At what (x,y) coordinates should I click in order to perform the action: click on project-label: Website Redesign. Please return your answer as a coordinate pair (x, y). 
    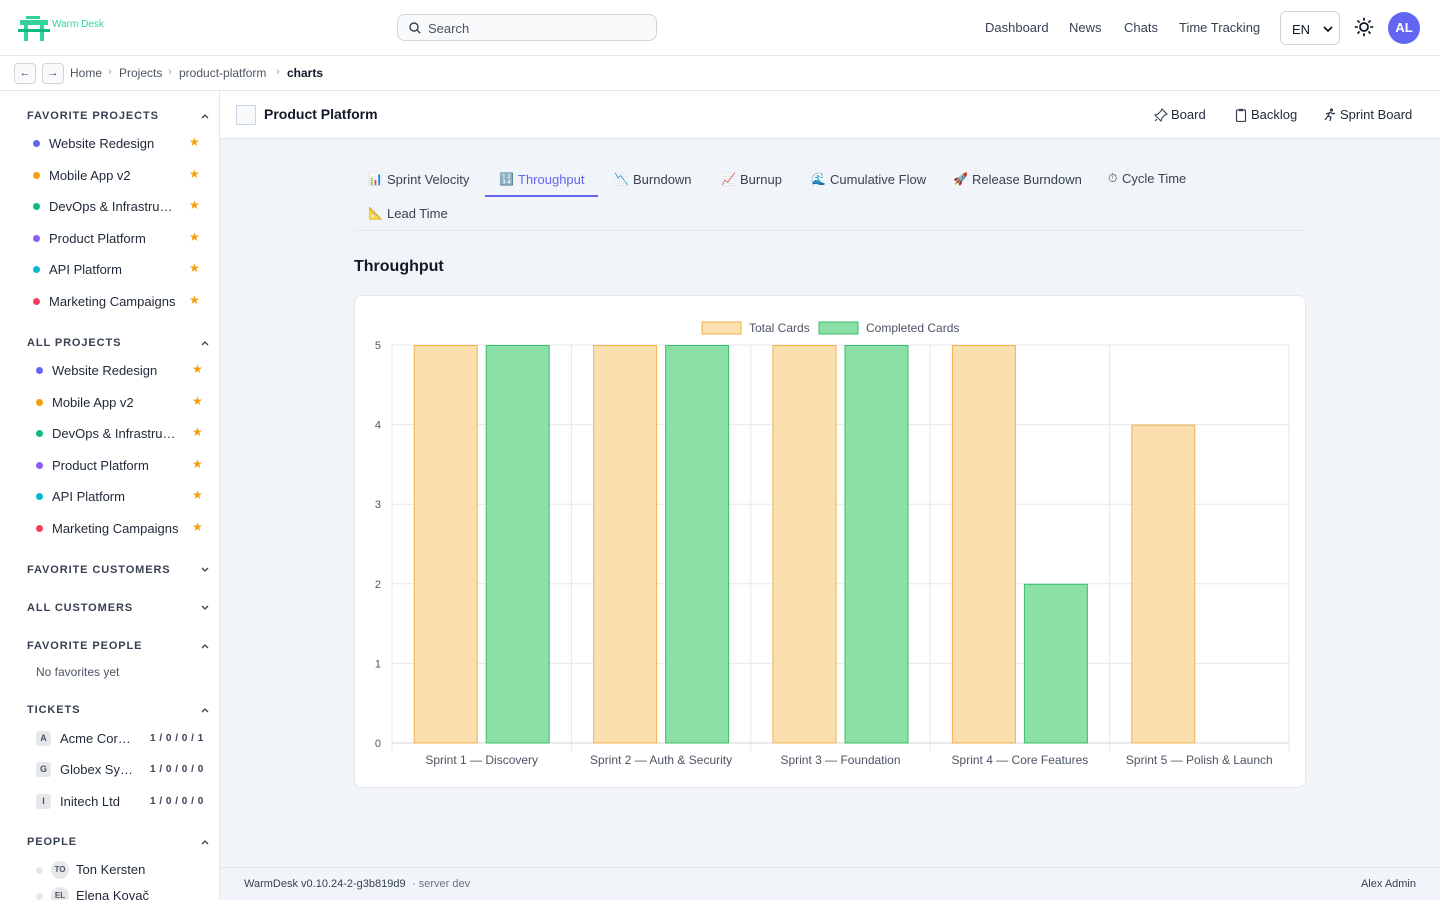
    Looking at the image, I should click on (105, 370).